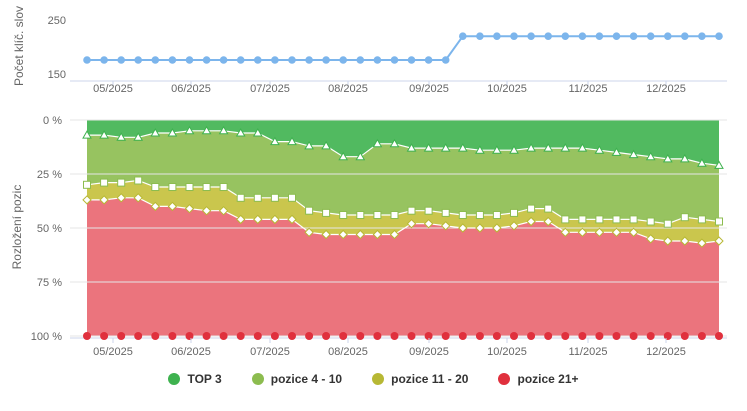  I want to click on bottom-x-tick-label: 08/2025, so click(348, 352).